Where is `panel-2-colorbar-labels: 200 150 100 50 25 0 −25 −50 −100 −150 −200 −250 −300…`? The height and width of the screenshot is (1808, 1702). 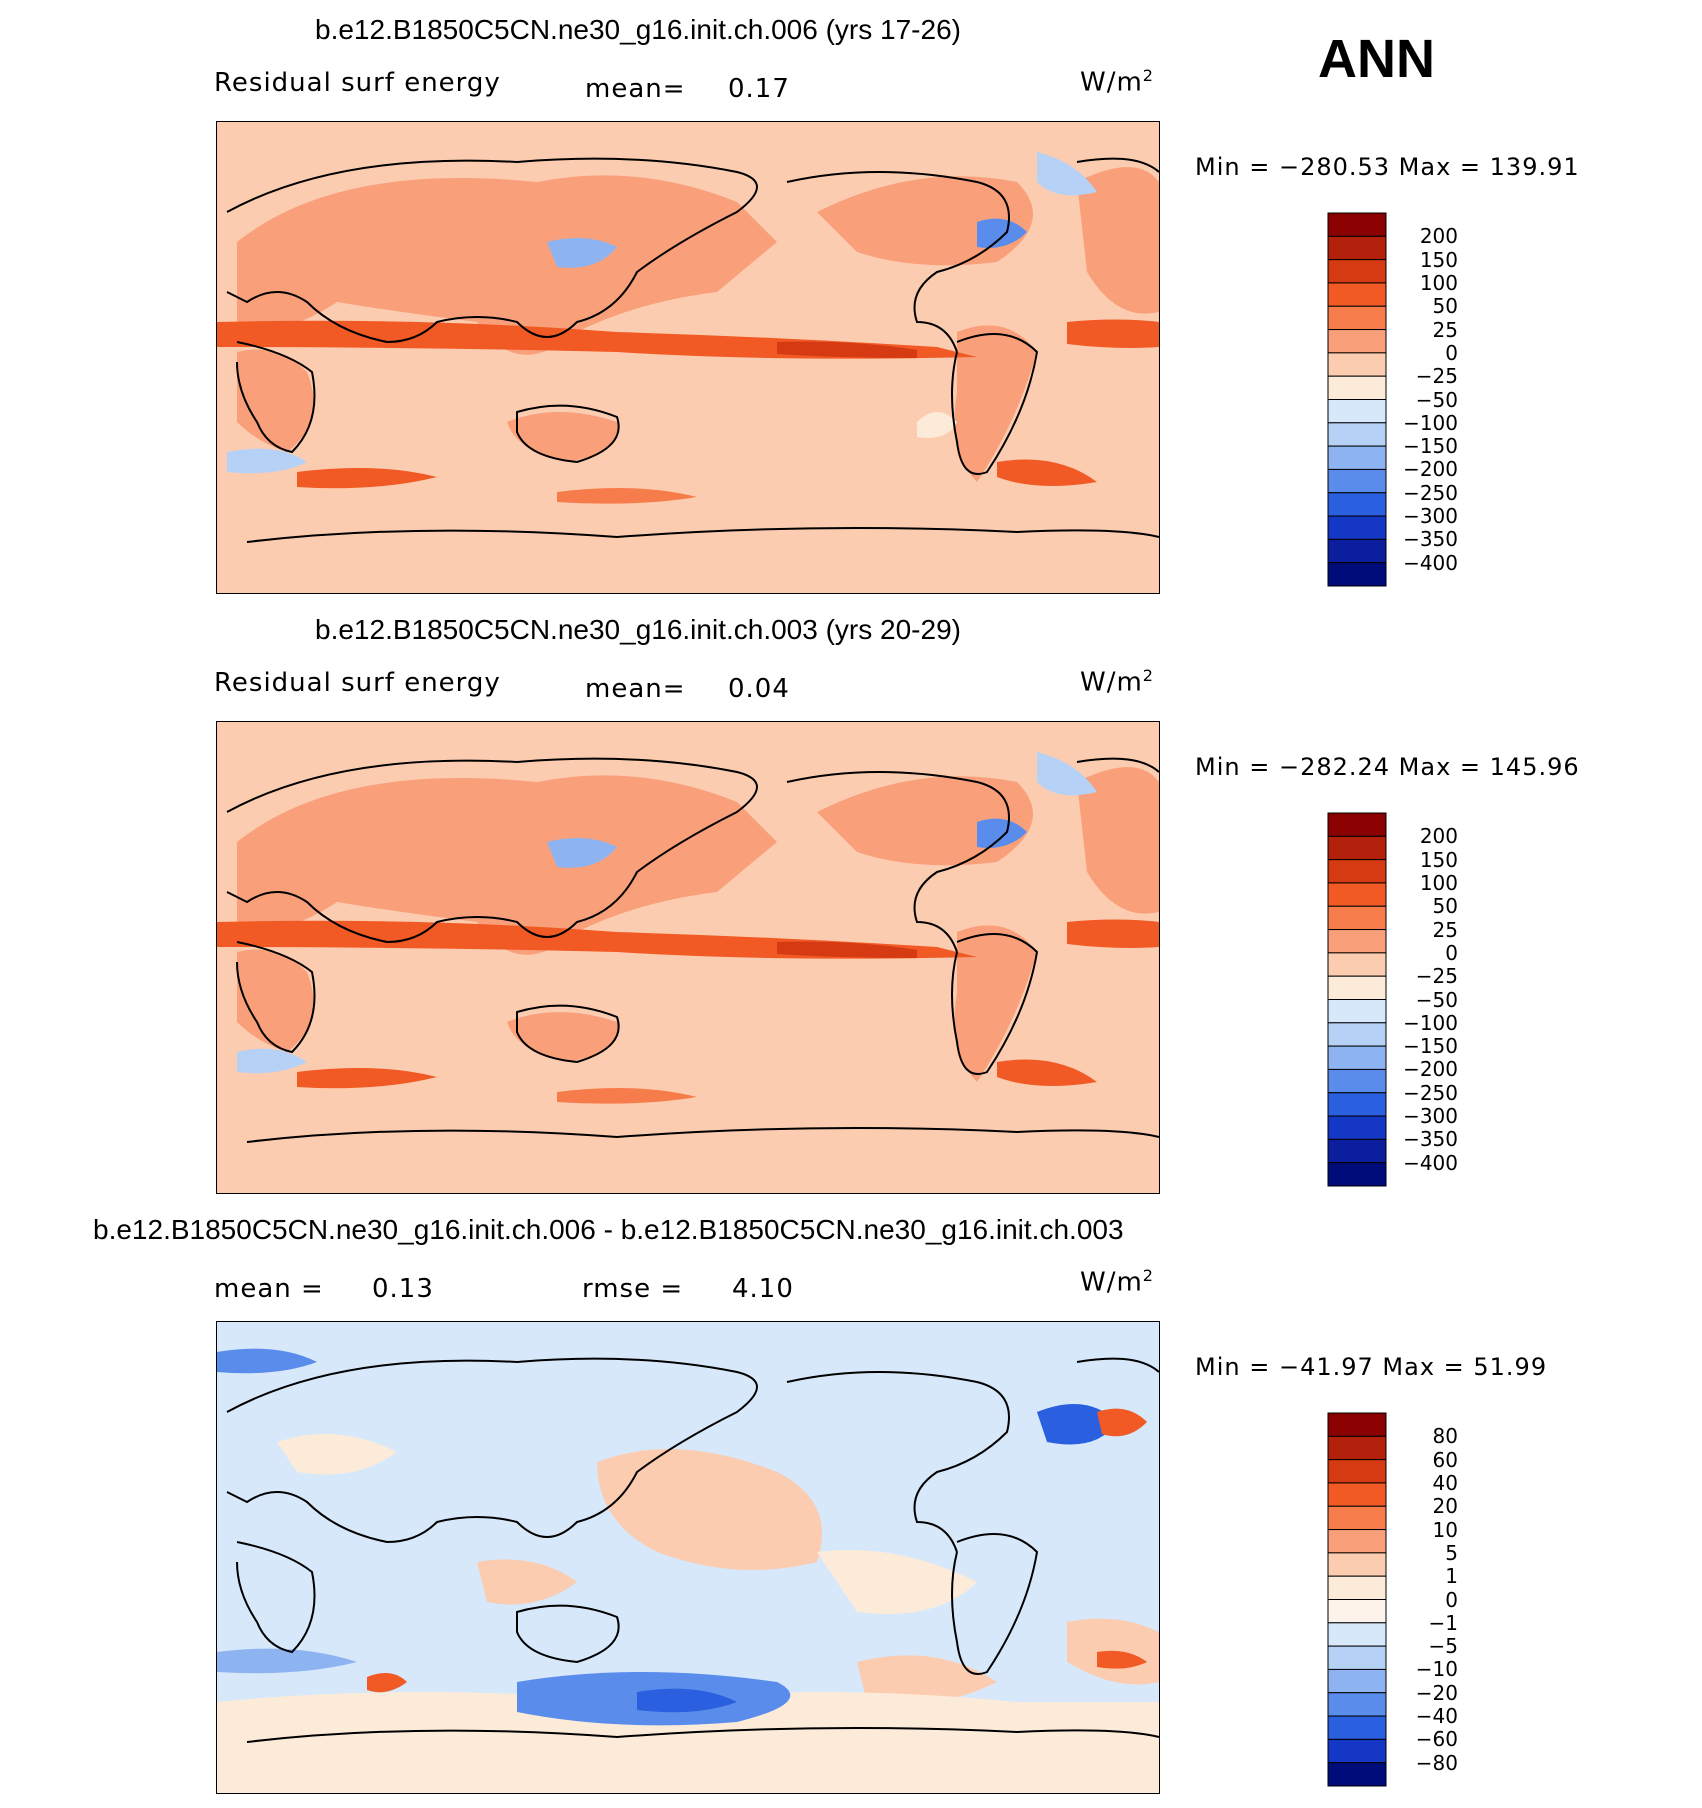
panel-2-colorbar-labels: 200 150 100 50 25 0 −25 −50 −100 −150 −200 −250 −300… is located at coordinates (1434, 999).